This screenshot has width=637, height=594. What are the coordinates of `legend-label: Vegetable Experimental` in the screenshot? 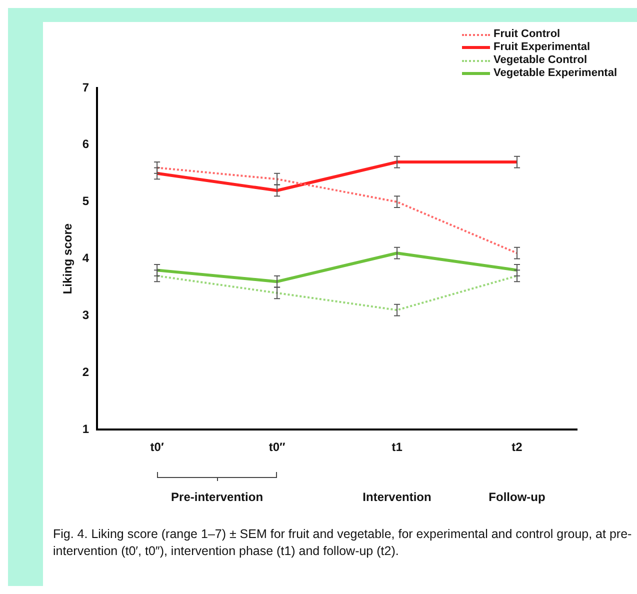 It's located at (555, 73).